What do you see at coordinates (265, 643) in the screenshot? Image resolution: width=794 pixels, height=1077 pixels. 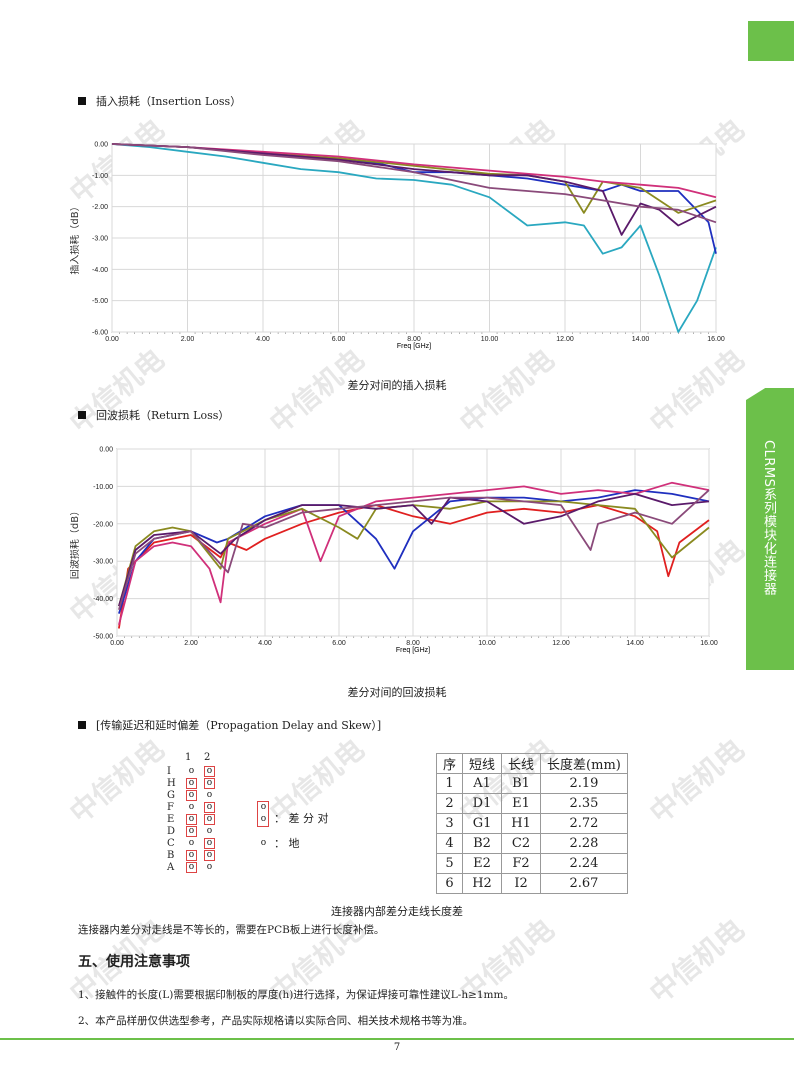 I see `x-tick-label: 4.00` at bounding box center [265, 643].